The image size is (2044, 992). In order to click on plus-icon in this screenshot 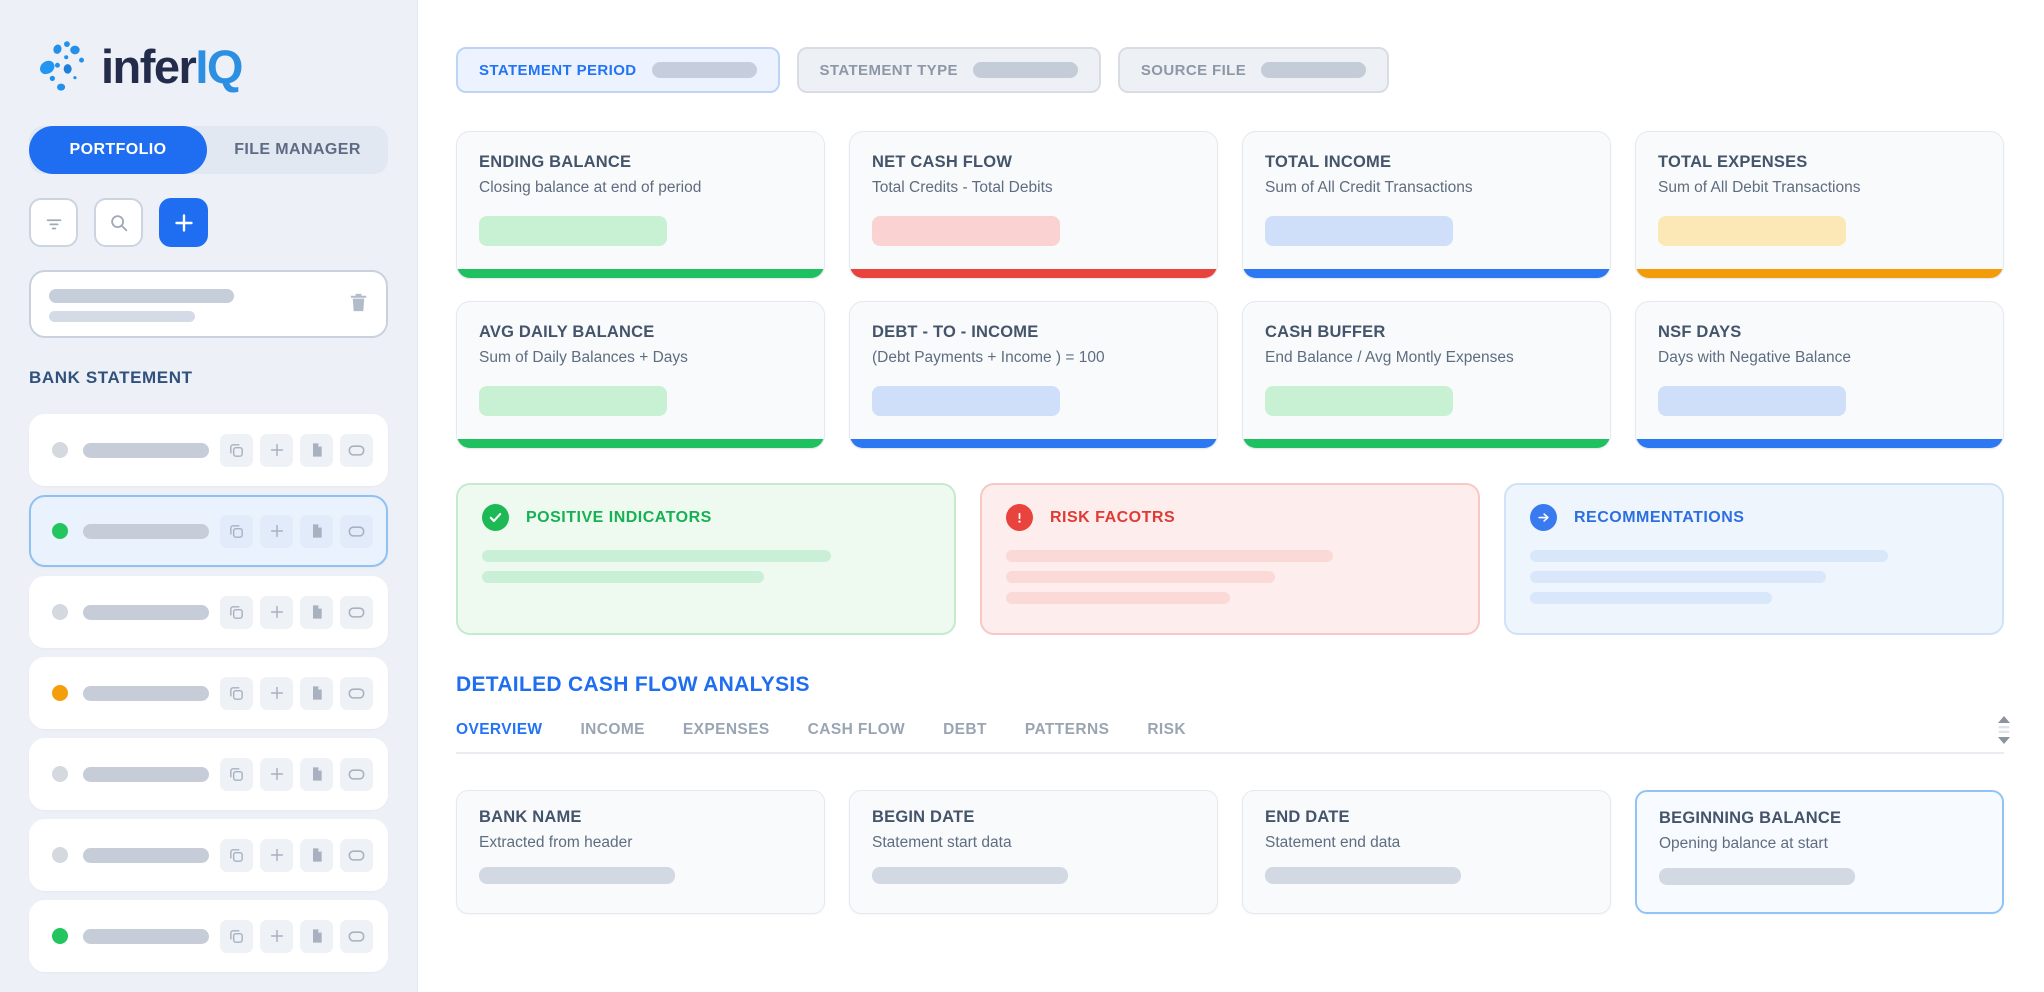, I will do `click(276, 693)`.